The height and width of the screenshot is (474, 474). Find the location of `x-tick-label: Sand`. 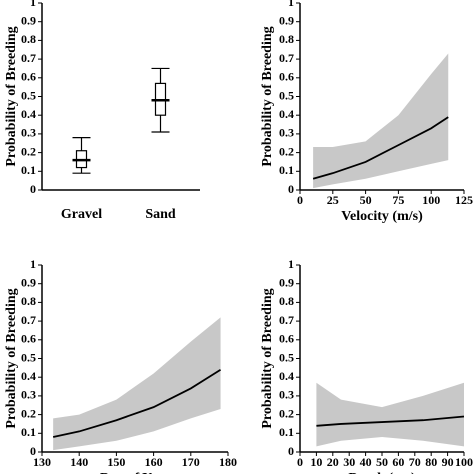

x-tick-label: Sand is located at coordinates (160, 214).